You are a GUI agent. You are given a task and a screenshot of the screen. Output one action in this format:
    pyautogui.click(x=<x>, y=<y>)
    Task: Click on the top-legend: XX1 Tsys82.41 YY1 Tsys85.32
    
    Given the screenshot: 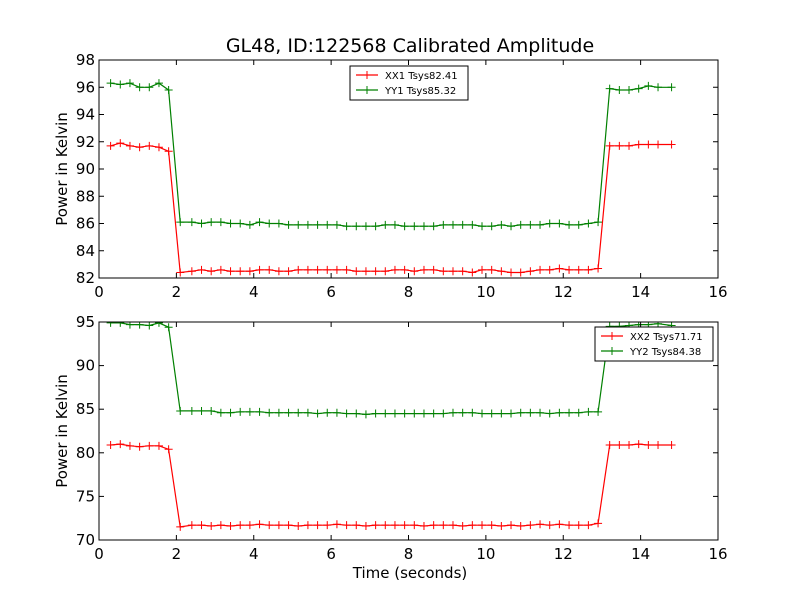 What is the action you would take?
    pyautogui.click(x=409, y=83)
    